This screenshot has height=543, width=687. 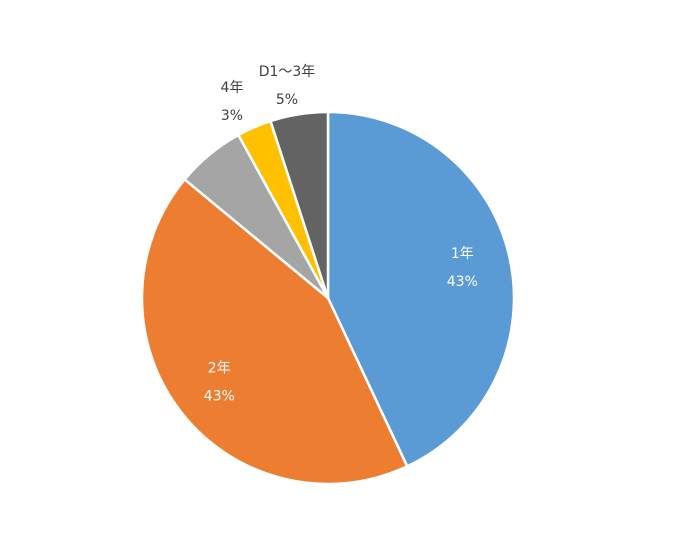 What do you see at coordinates (232, 88) in the screenshot?
I see `slice-label: 4年` at bounding box center [232, 88].